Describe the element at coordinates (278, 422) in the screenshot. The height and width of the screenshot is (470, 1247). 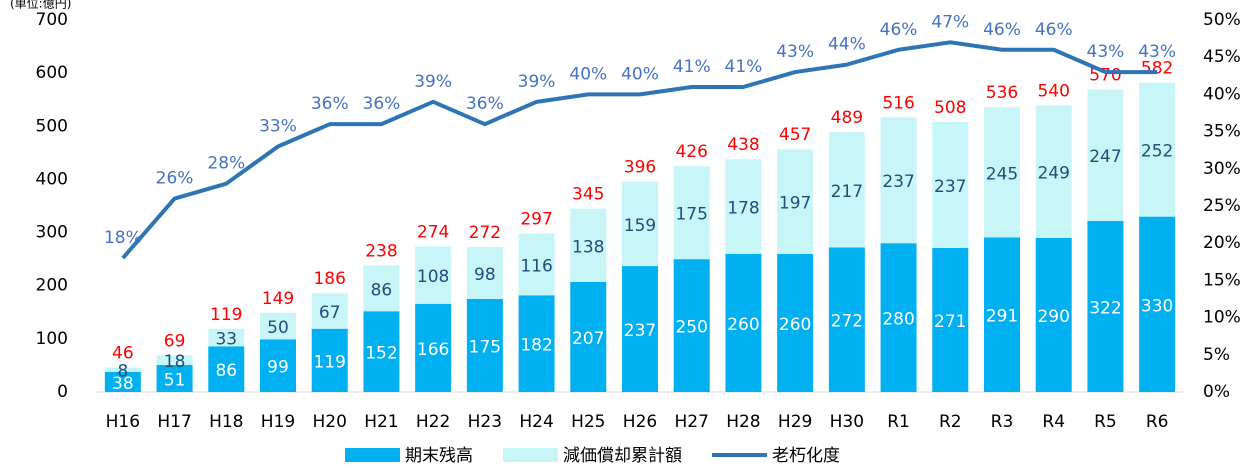
I see `x-tick-label: H19` at that location.